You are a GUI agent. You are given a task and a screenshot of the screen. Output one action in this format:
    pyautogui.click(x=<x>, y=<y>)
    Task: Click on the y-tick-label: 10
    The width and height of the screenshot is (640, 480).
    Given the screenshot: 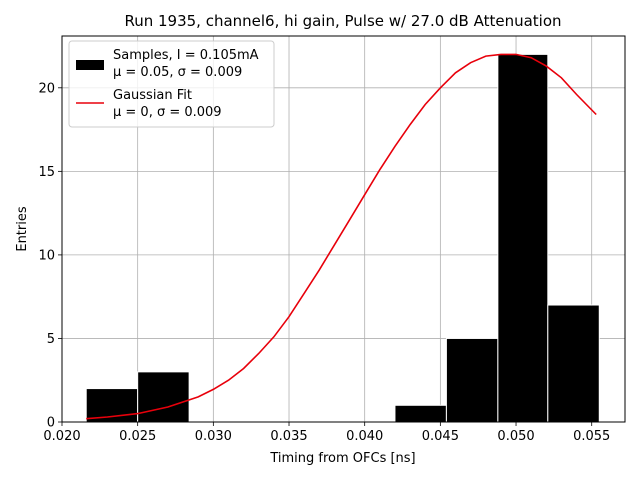 What is the action you would take?
    pyautogui.click(x=46, y=255)
    